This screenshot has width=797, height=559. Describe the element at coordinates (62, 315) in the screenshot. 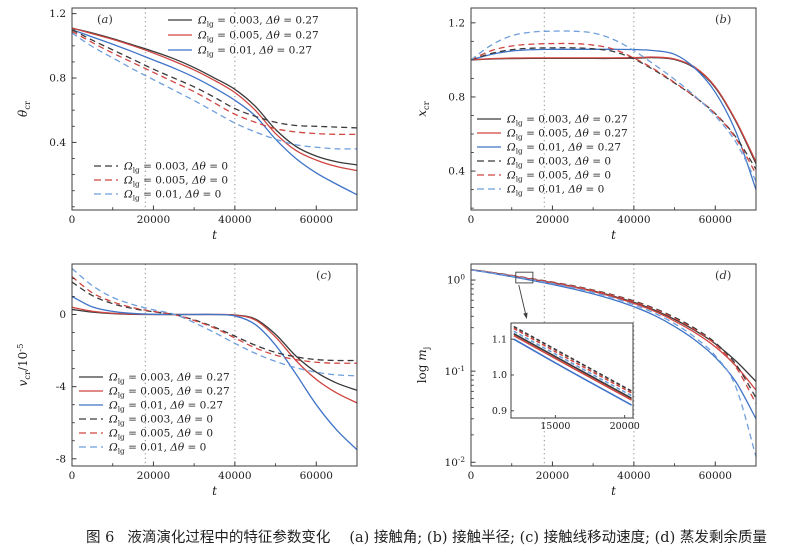

I see `y-tick-label: 0` at that location.